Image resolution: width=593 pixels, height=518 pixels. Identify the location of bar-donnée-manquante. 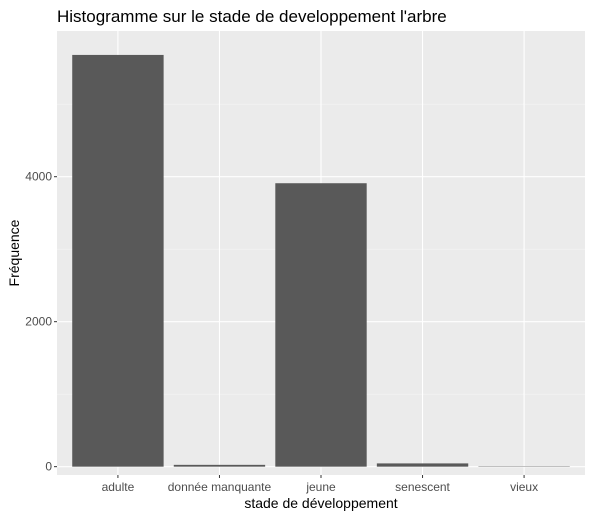
(219, 465).